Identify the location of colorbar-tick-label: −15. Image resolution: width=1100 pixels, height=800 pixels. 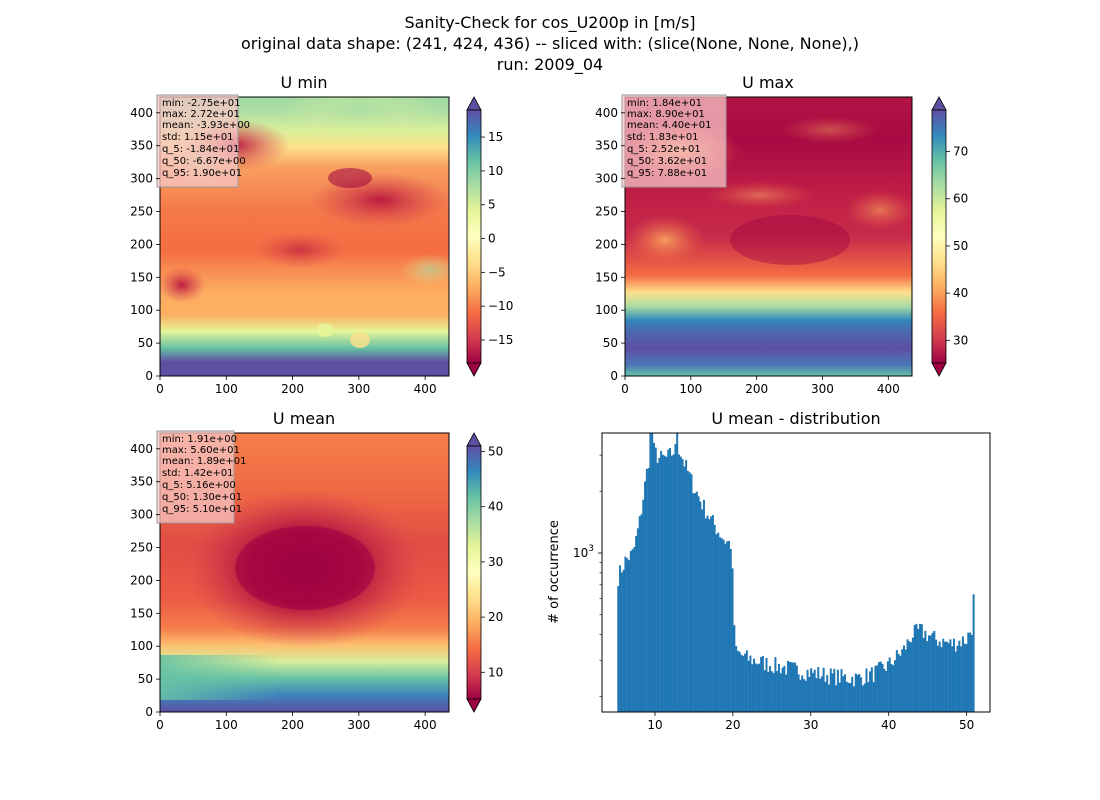
(500, 340).